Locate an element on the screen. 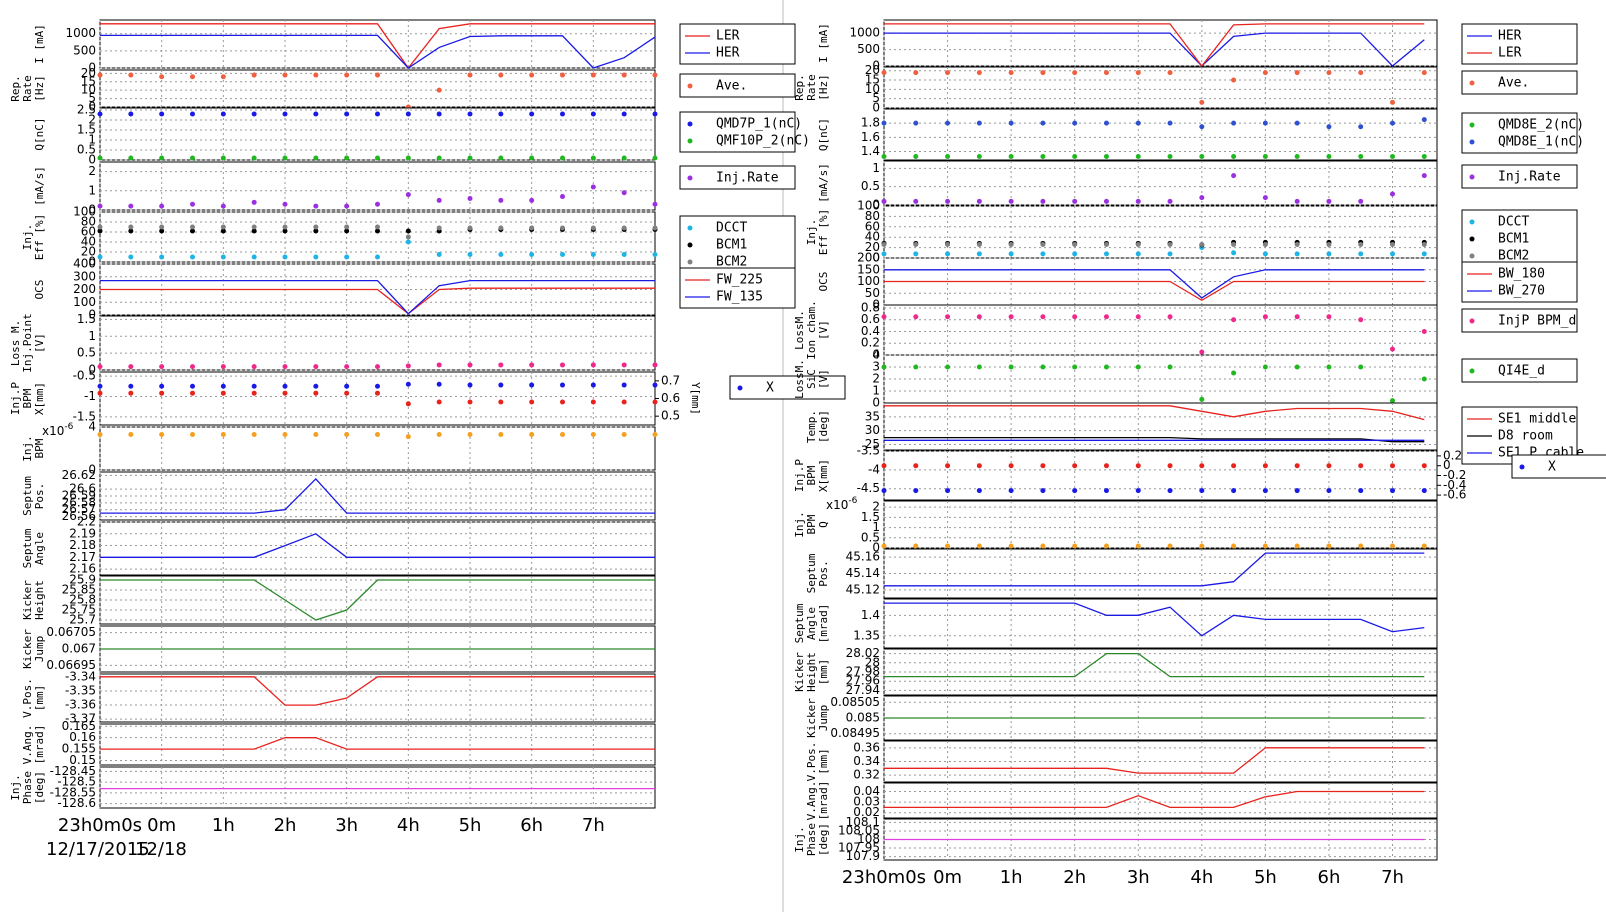 The width and height of the screenshot is (1606, 912). panel: 0.020.030.04 V.Ang. [mrad] is located at coordinates (1121, 800).